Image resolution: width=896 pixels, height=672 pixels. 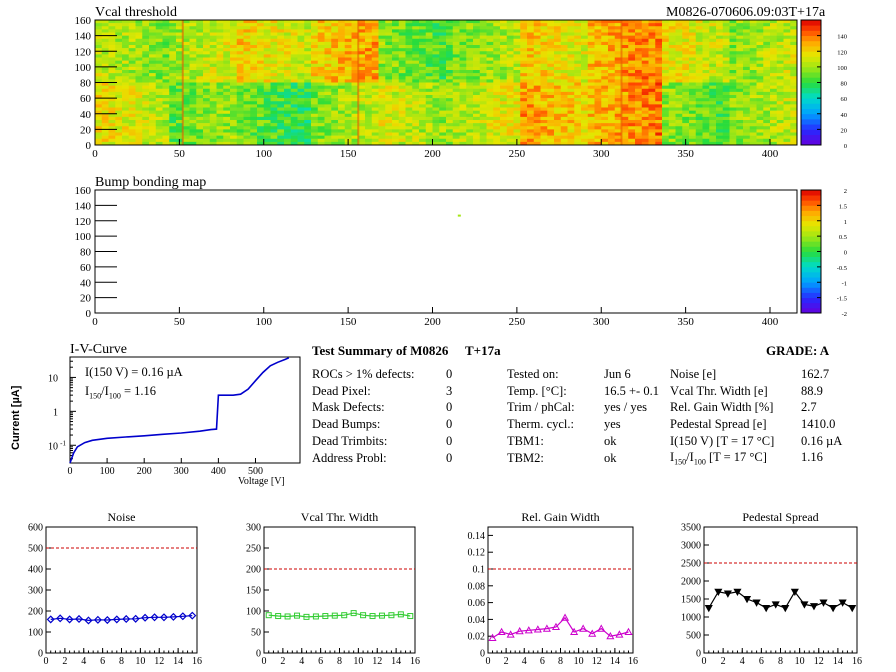 I want to click on summary-ratio-label: I150/I100 [T = 17 °C], so click(x=718, y=458).